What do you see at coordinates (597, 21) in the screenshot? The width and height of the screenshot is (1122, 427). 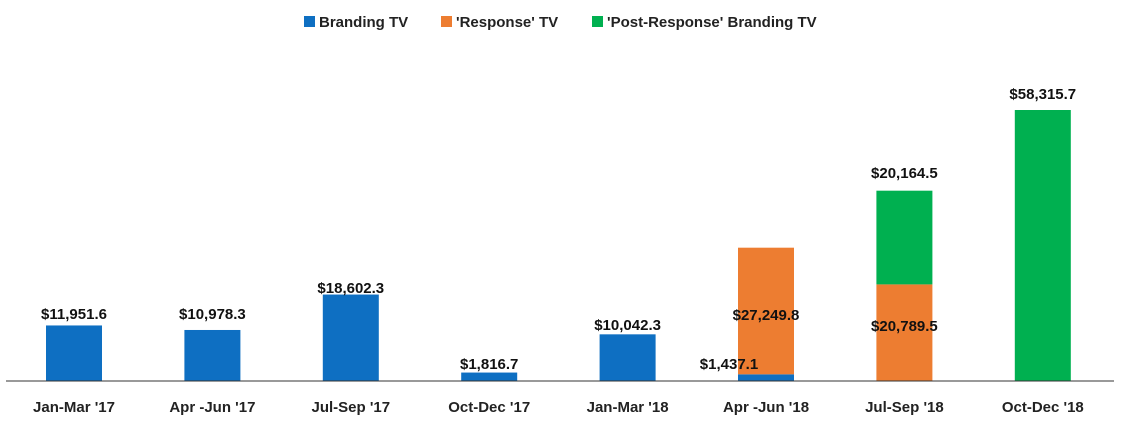 I see `legend-swatch-post-response-branding-tv` at bounding box center [597, 21].